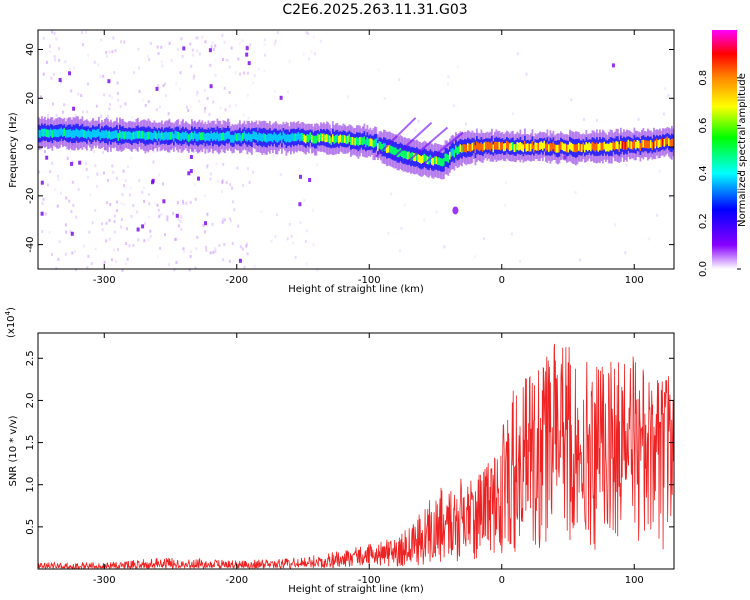  What do you see at coordinates (13, 150) in the screenshot?
I see `spectrogram-y-label: Frequency (Hz)` at bounding box center [13, 150].